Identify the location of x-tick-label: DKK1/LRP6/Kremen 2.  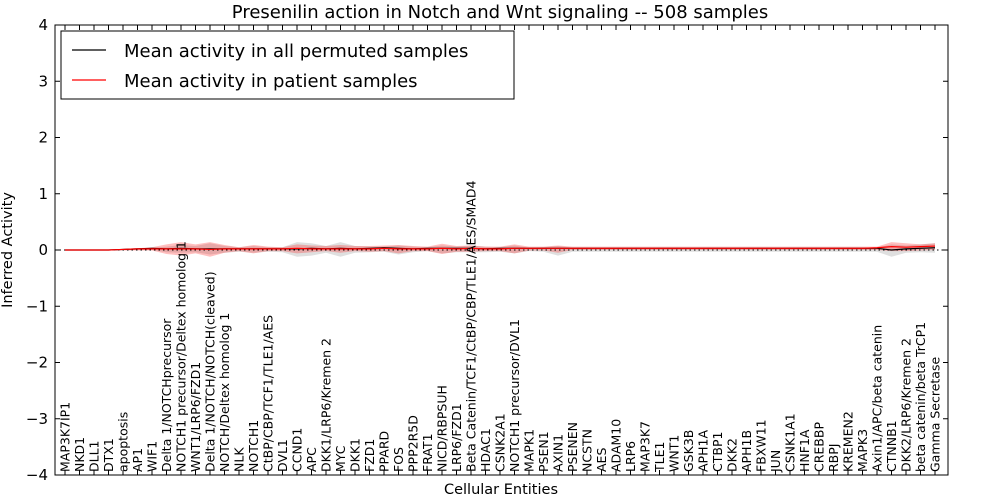
(326, 405).